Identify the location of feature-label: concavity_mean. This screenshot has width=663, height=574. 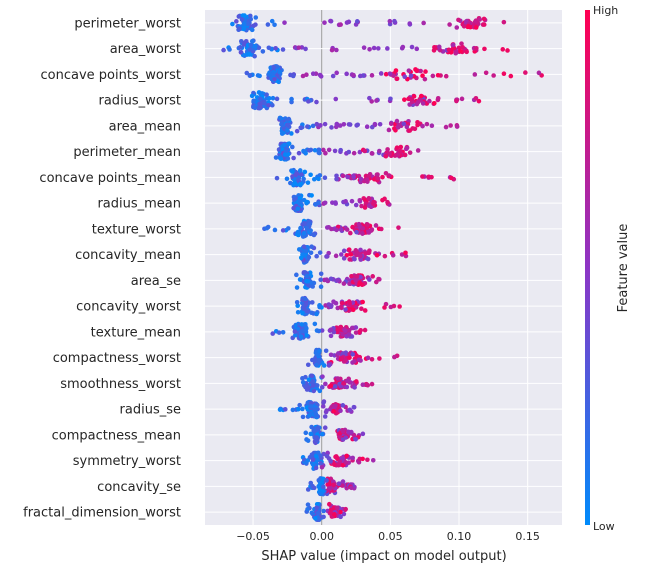
(128, 255).